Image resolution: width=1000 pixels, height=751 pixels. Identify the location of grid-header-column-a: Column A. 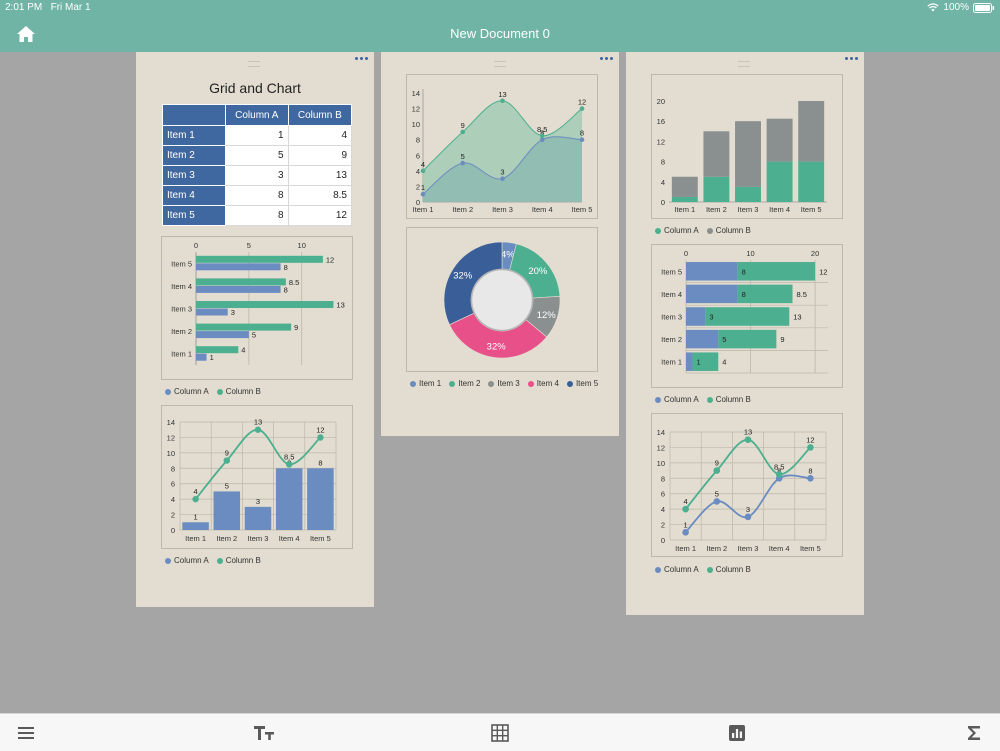
(257, 115).